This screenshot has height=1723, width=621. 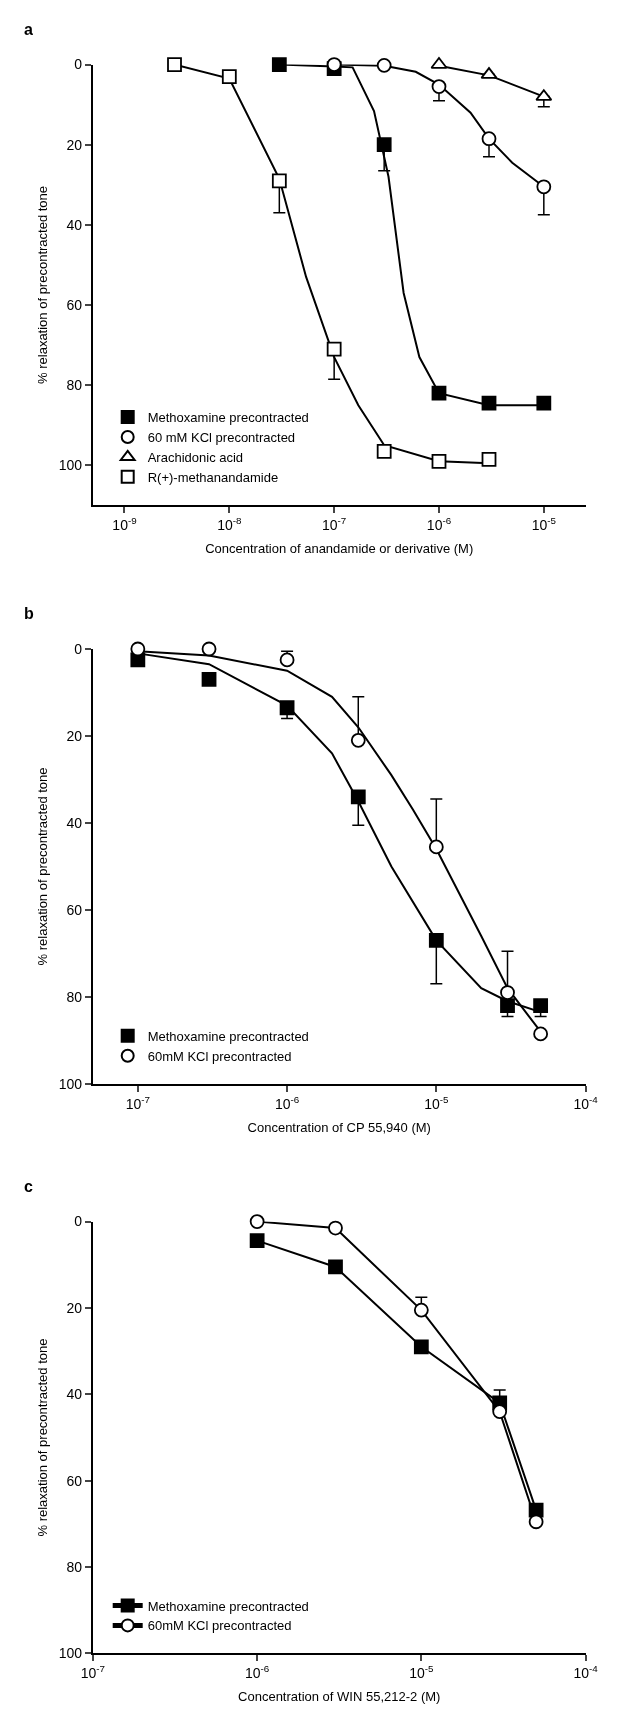 What do you see at coordinates (221, 438) in the screenshot?
I see `legend-label: 60 mM KCl precontracted` at bounding box center [221, 438].